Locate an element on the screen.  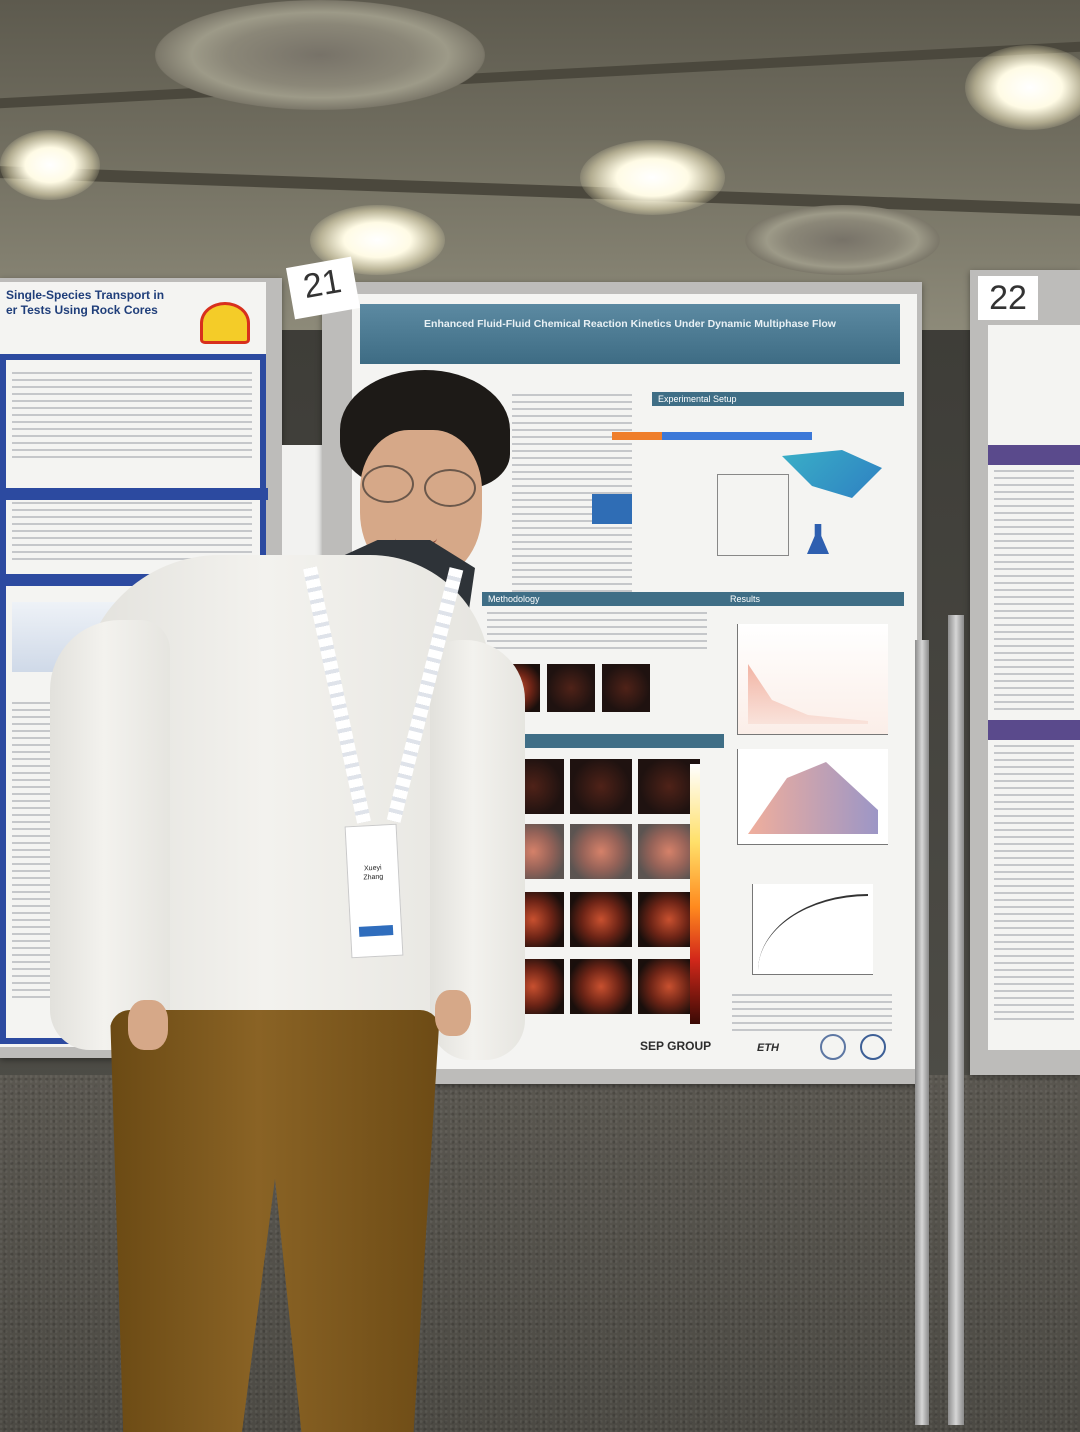
setup-diagram is located at coordinates (742, 499).